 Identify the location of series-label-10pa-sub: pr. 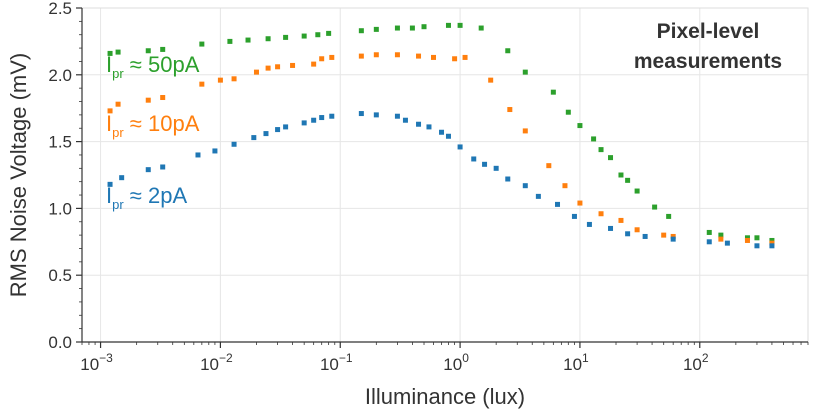
(118, 132).